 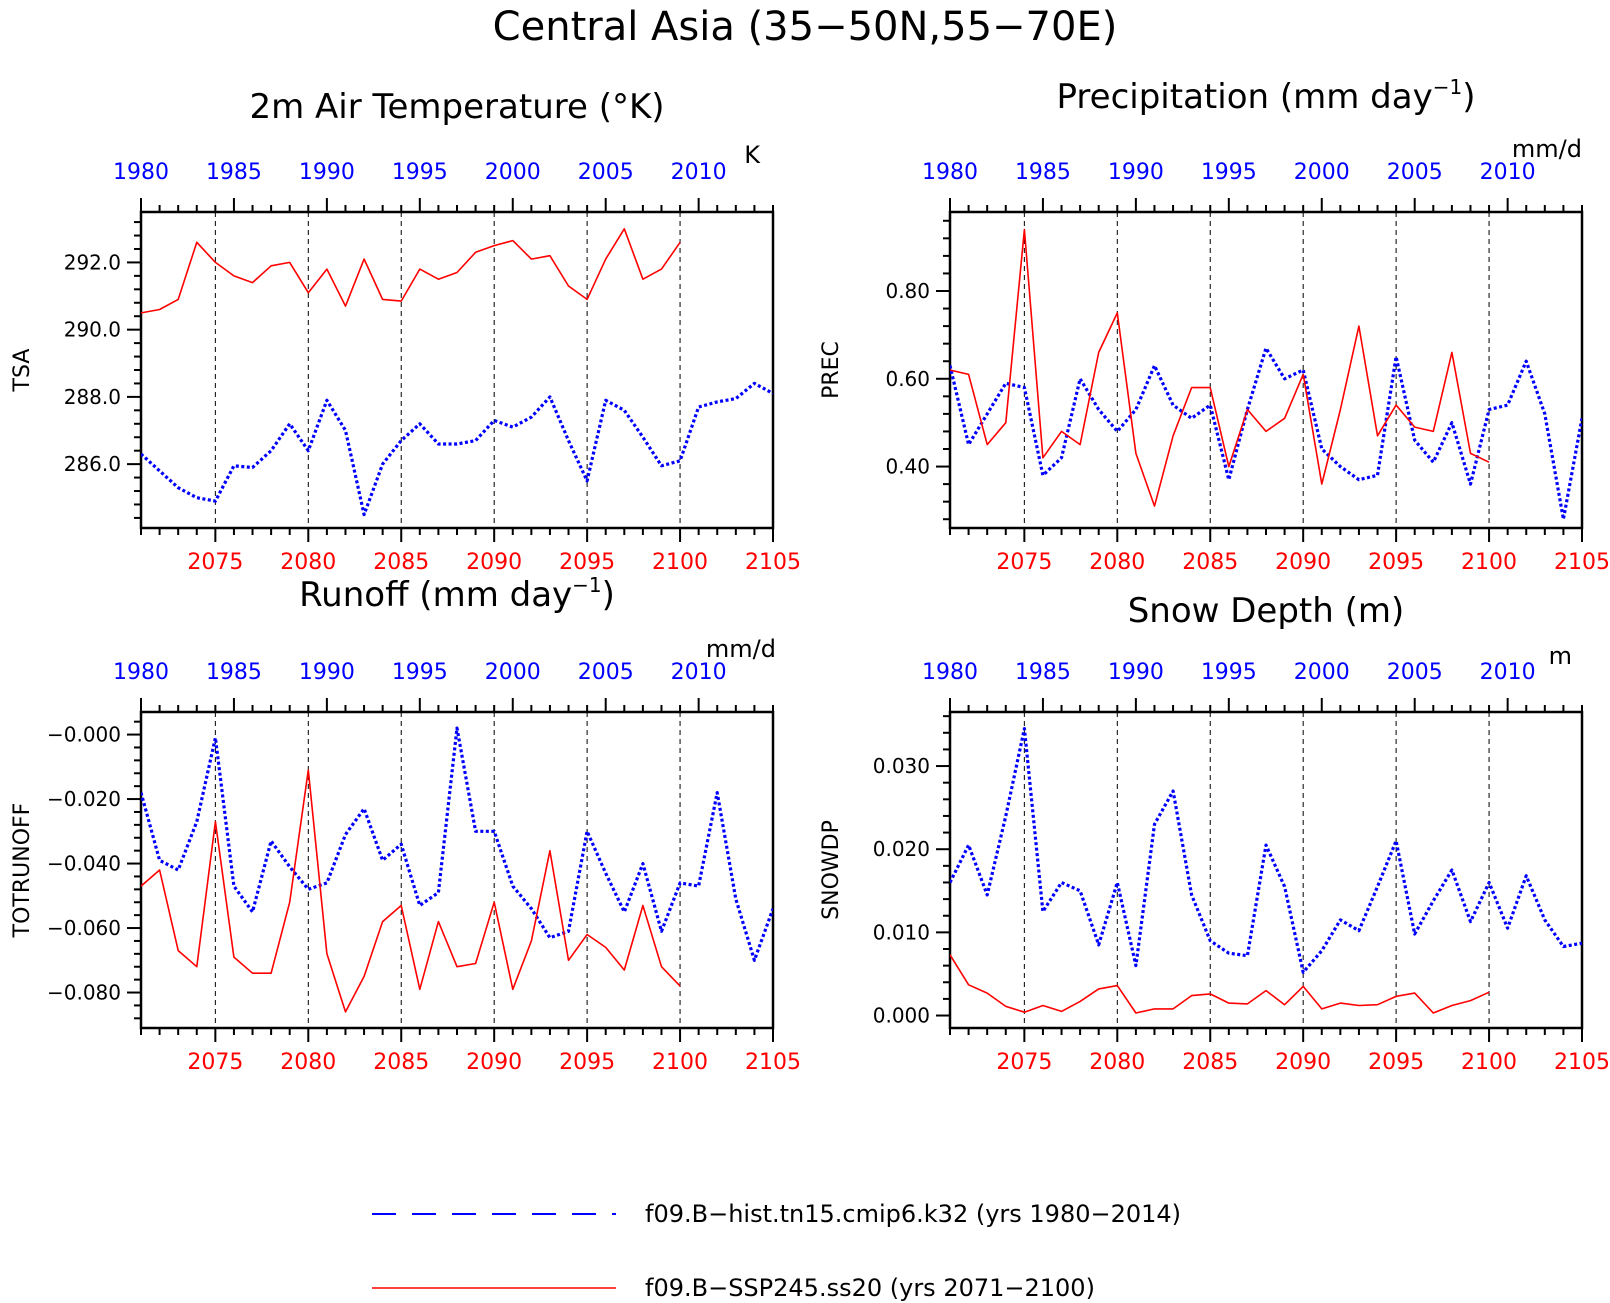 I want to click on panel-title: Precipitation (mm day−1), so click(x=1266, y=96).